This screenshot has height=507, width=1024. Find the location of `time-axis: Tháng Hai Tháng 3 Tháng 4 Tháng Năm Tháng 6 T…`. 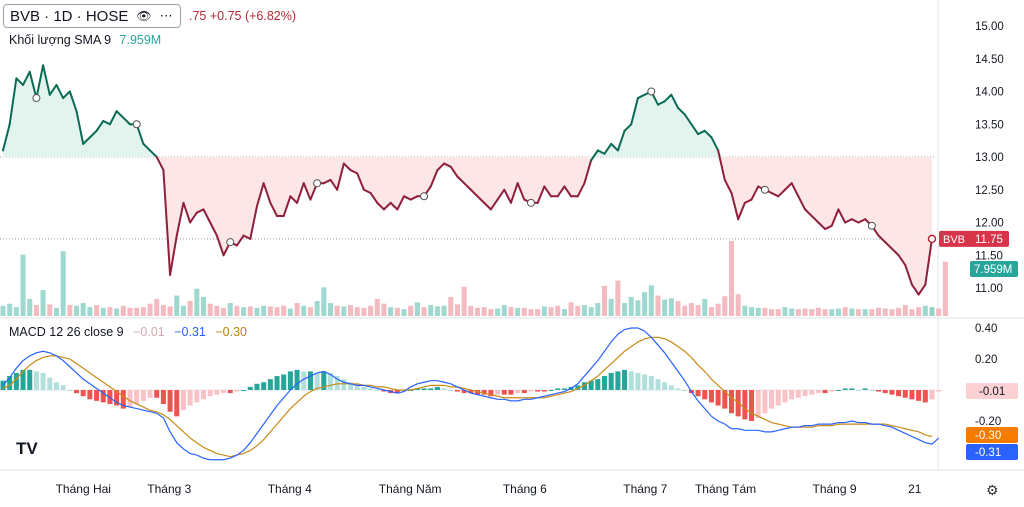

time-axis: Tháng Hai Tháng 3 Tháng 4 Tháng Năm Tháng 6 T… is located at coordinates (489, 489).